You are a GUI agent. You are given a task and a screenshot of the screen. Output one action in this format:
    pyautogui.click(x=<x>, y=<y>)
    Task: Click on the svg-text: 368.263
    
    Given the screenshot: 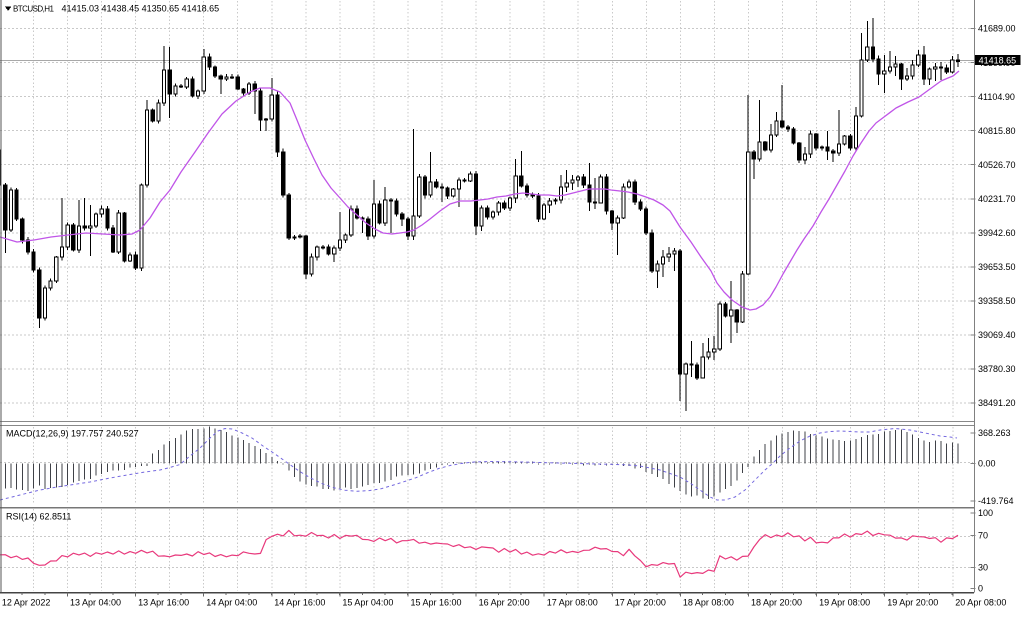 What is the action you would take?
    pyautogui.click(x=994, y=433)
    